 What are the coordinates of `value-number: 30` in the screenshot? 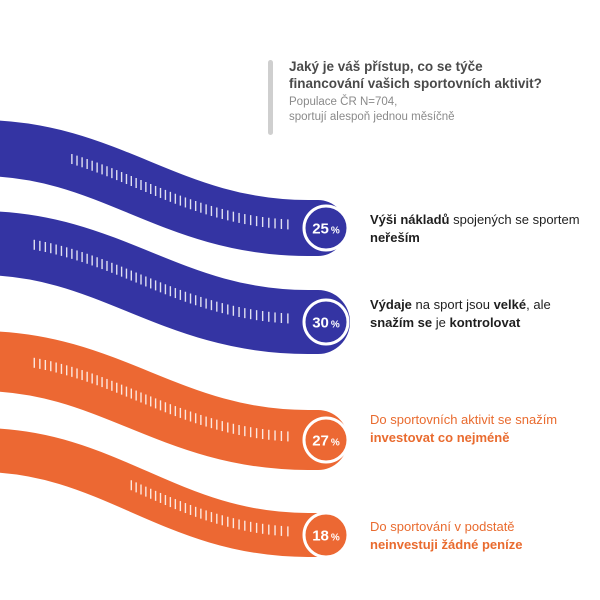 It's located at (320, 323).